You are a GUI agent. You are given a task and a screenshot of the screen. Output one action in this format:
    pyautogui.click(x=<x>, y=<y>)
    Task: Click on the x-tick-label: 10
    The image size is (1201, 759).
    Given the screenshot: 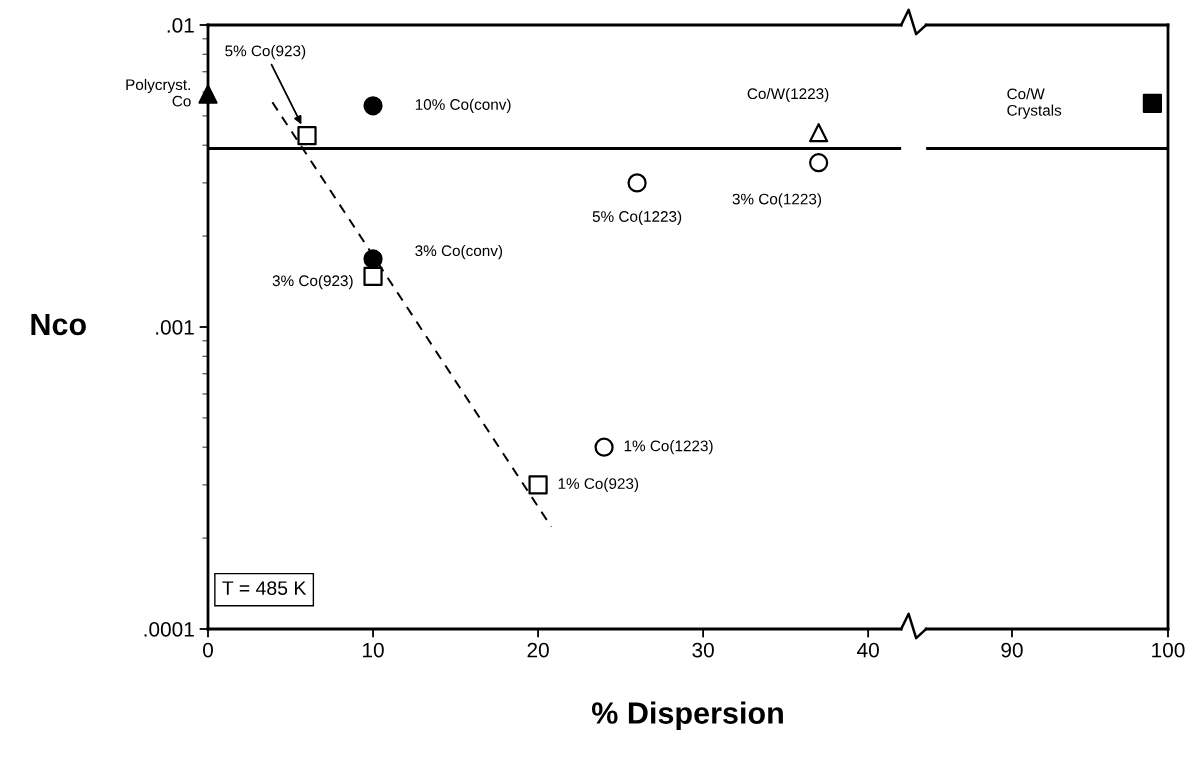 What is the action you would take?
    pyautogui.click(x=373, y=650)
    